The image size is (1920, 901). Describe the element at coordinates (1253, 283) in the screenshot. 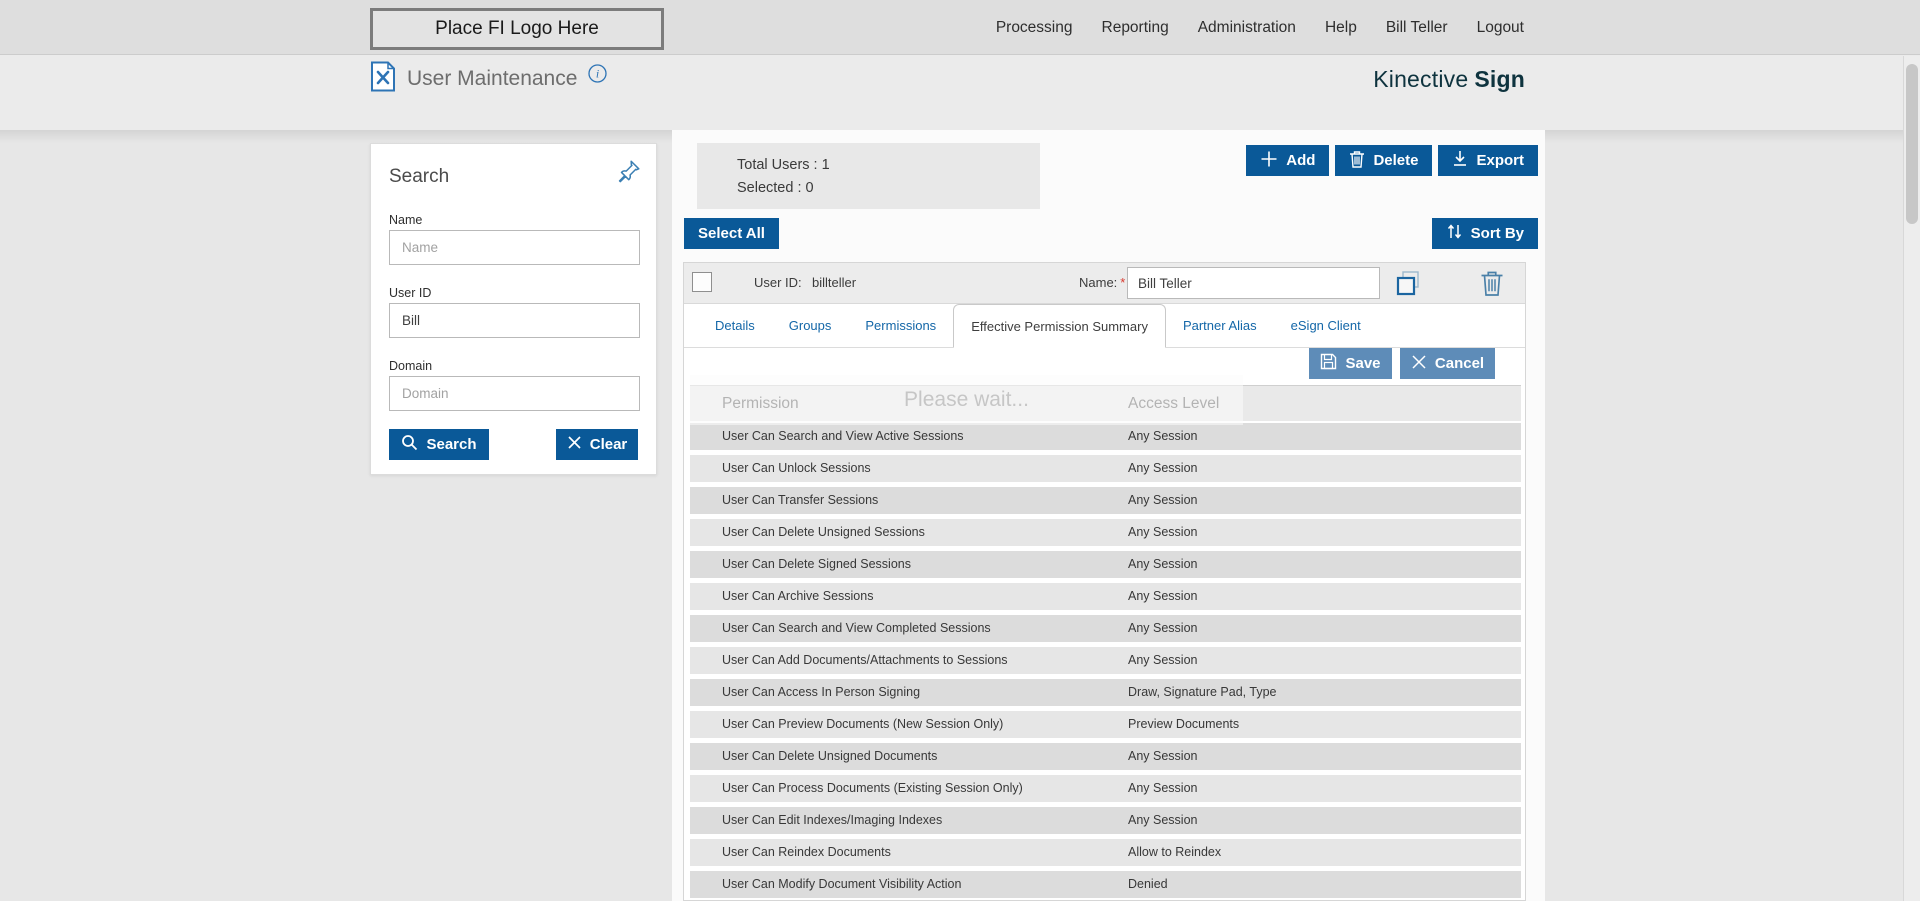

I see `user-name-input` at that location.